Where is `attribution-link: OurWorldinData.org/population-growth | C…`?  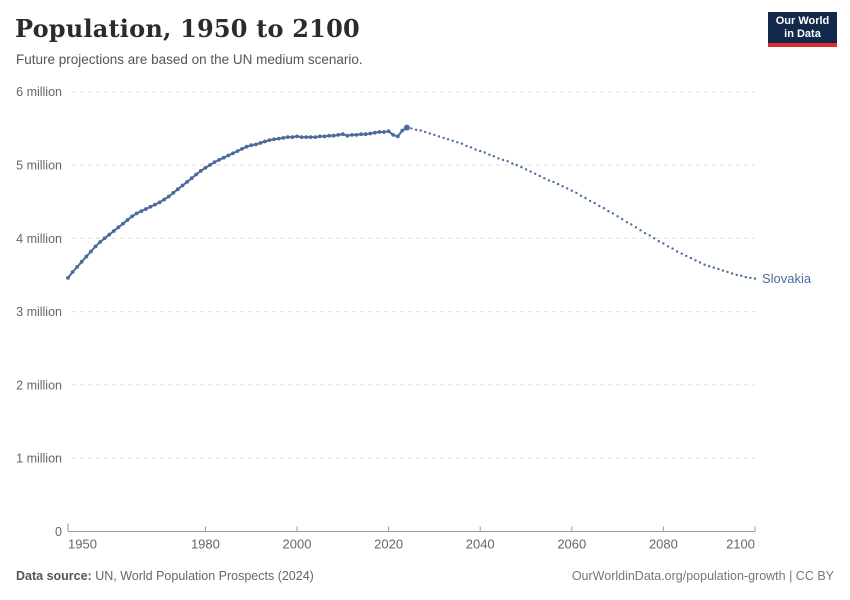 attribution-link: OurWorldinData.org/population-growth | C… is located at coordinates (702, 576).